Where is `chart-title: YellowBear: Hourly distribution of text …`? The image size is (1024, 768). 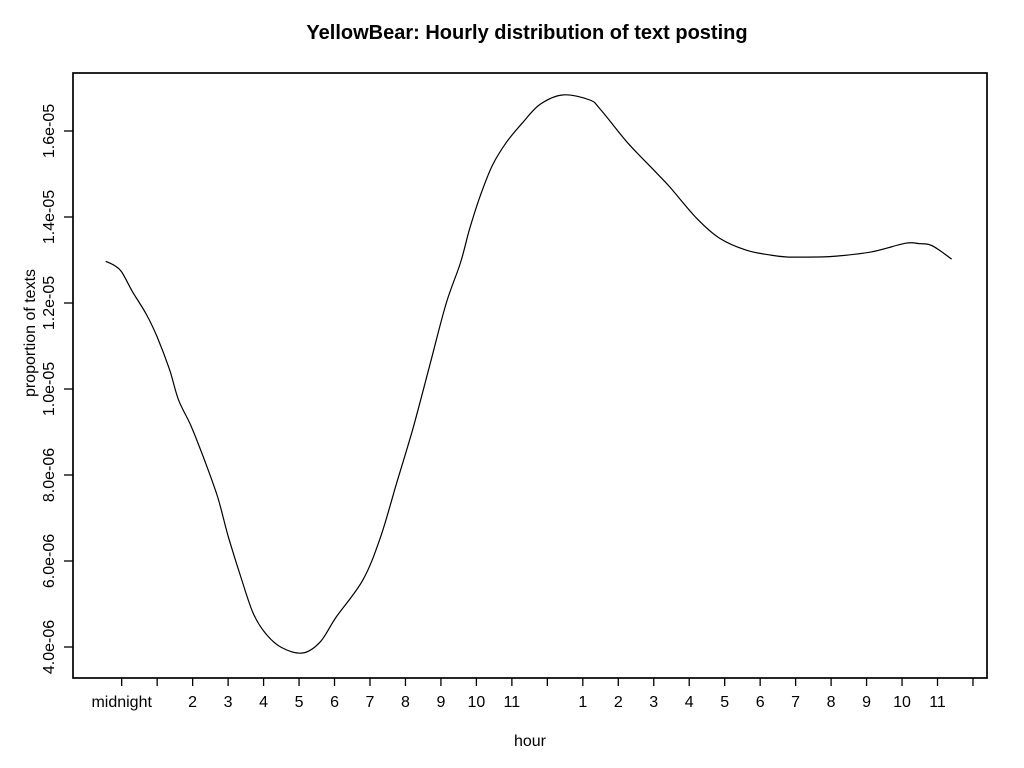
chart-title: YellowBear: Hourly distribution of text … is located at coordinates (527, 33).